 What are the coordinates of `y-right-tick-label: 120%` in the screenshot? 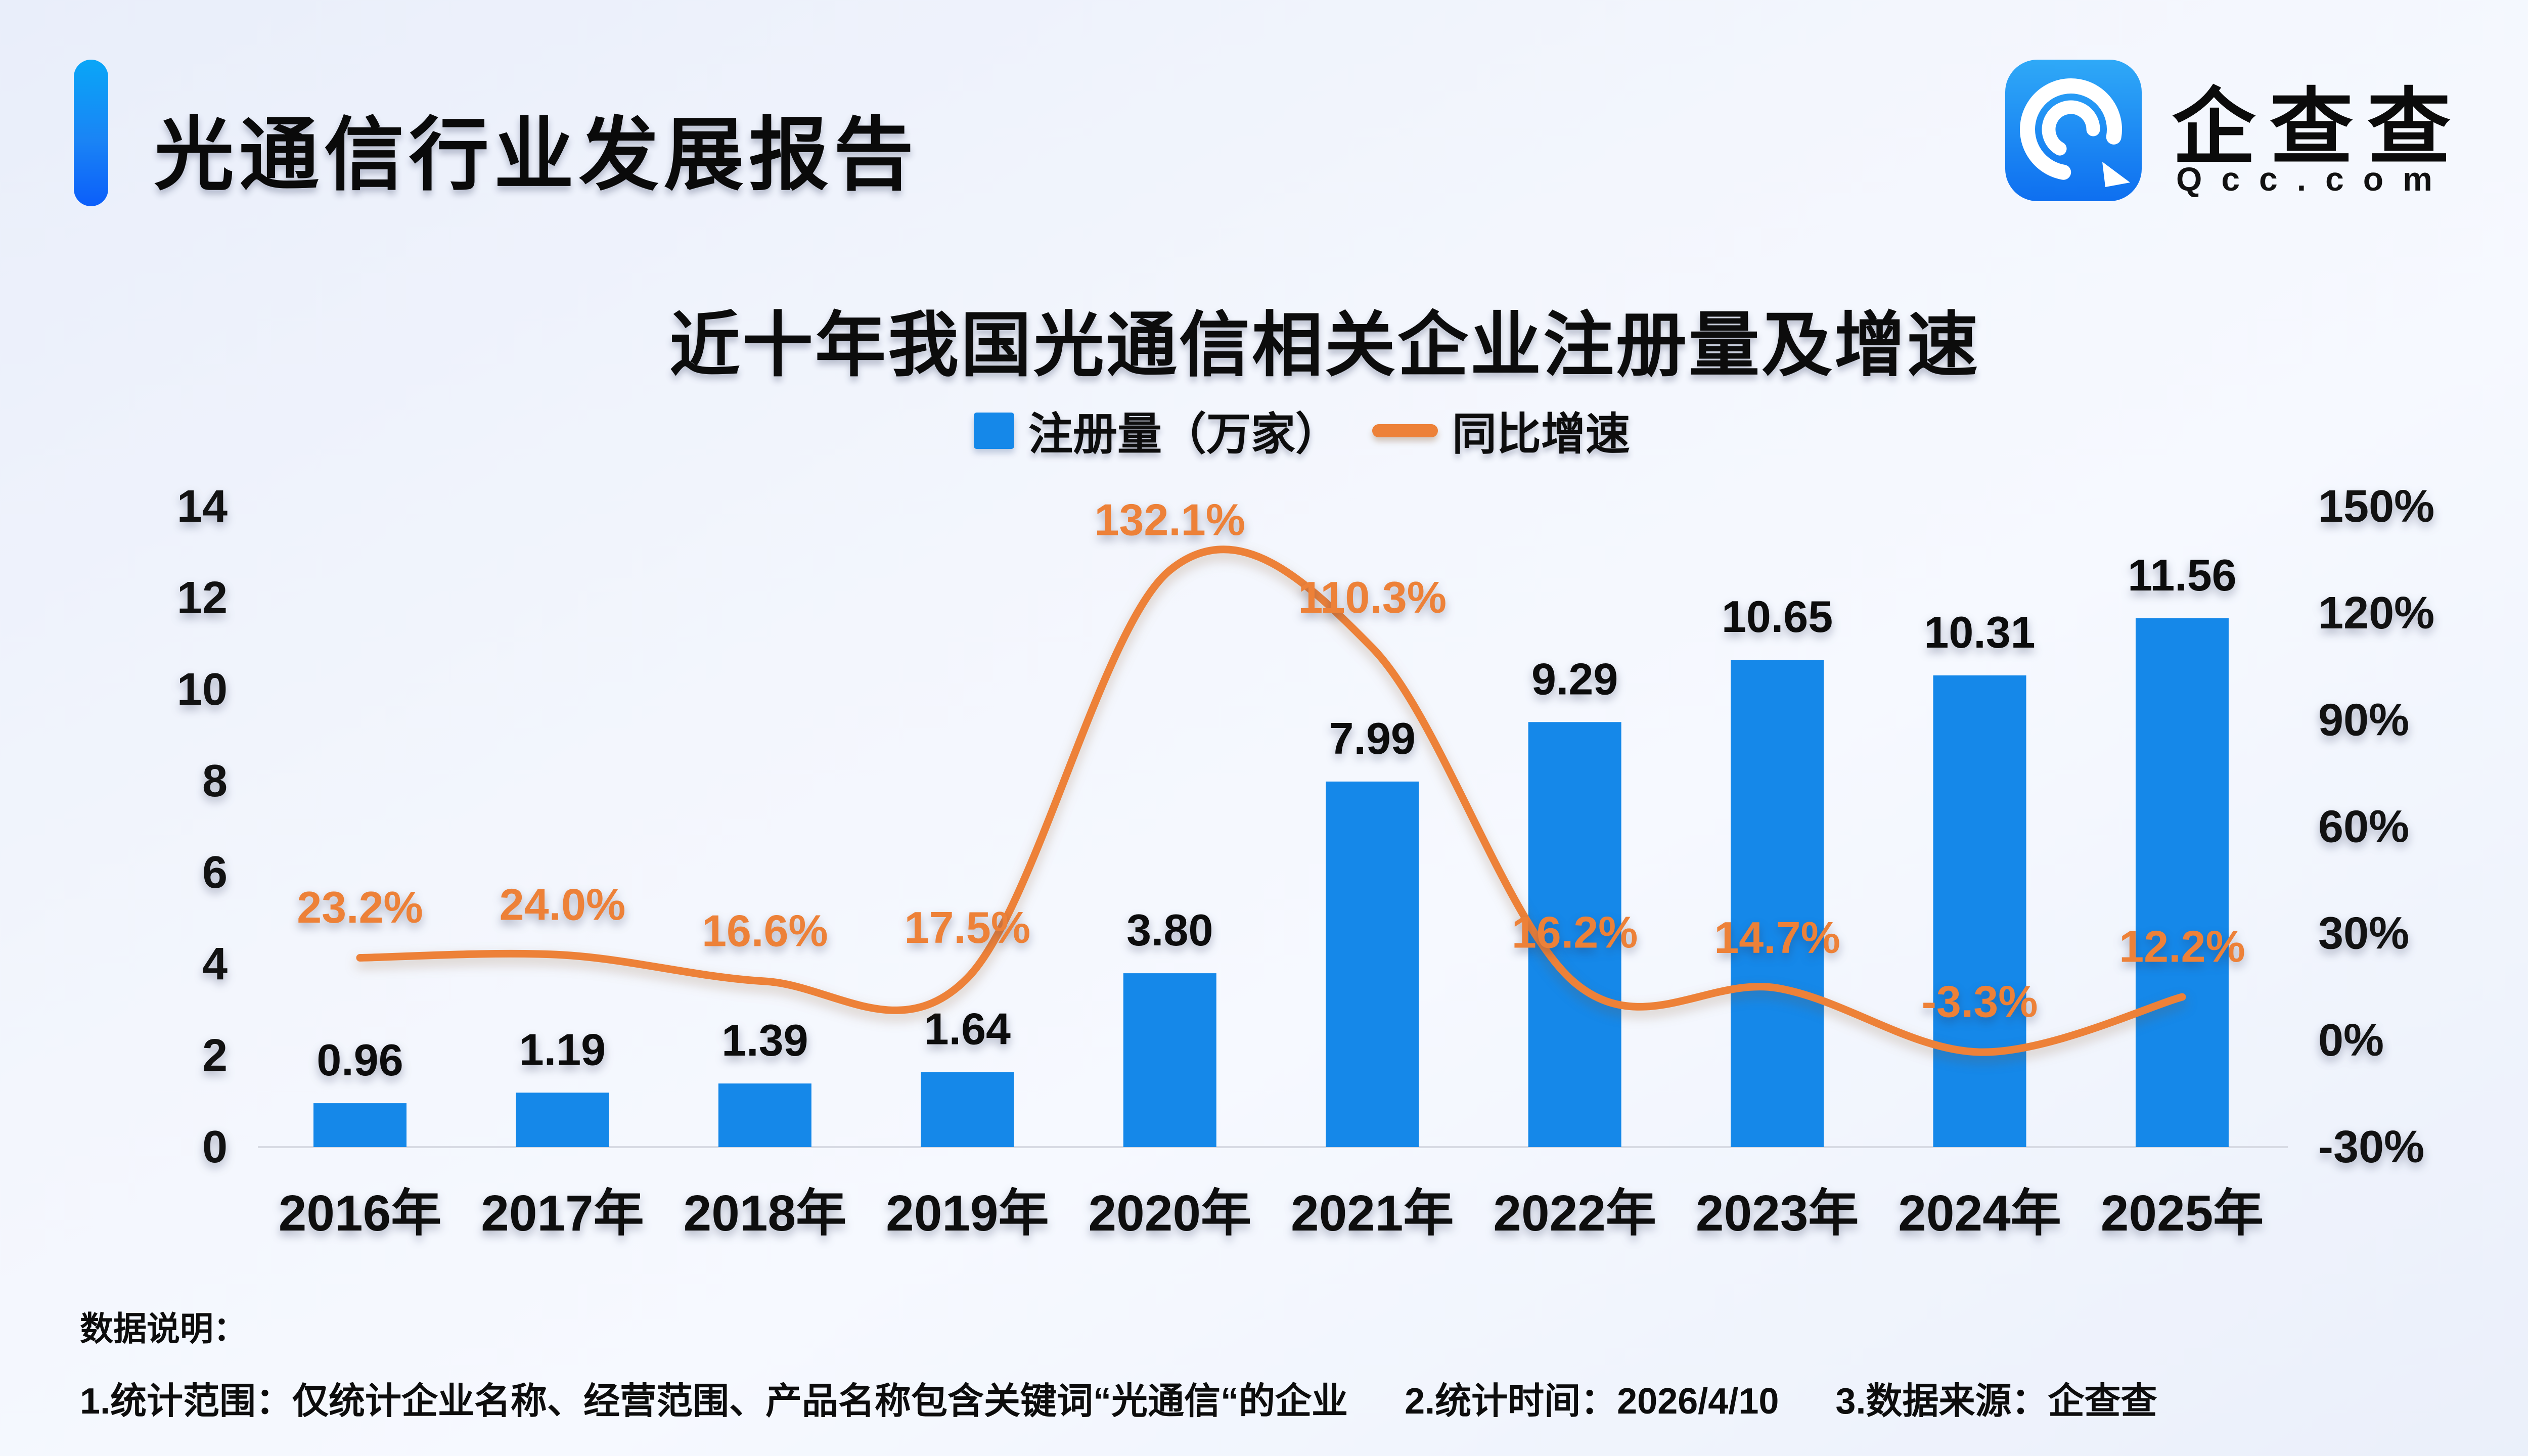 It's located at (2376, 613).